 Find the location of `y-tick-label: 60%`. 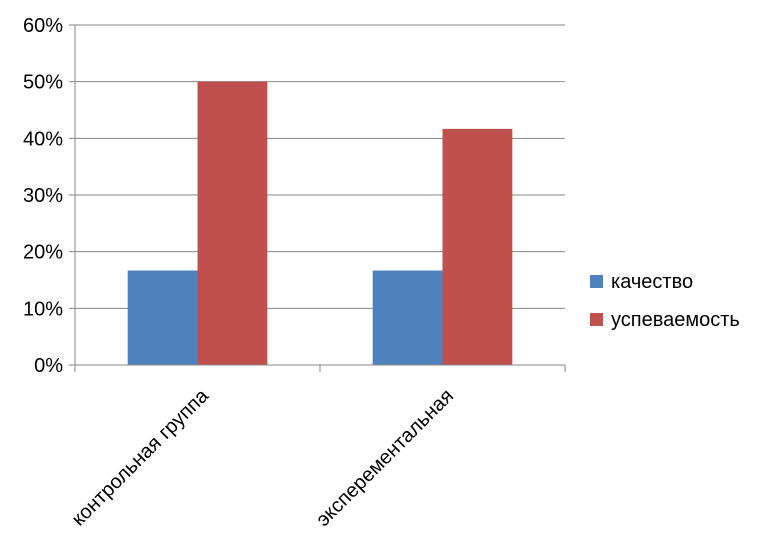

y-tick-label: 60% is located at coordinates (43, 26).